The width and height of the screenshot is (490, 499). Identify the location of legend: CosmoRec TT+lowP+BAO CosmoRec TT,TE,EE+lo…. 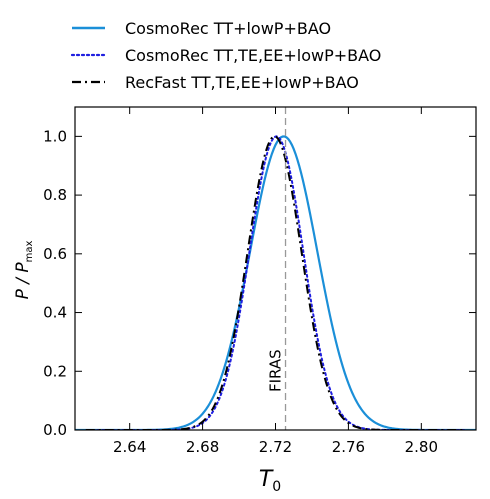
(226, 55).